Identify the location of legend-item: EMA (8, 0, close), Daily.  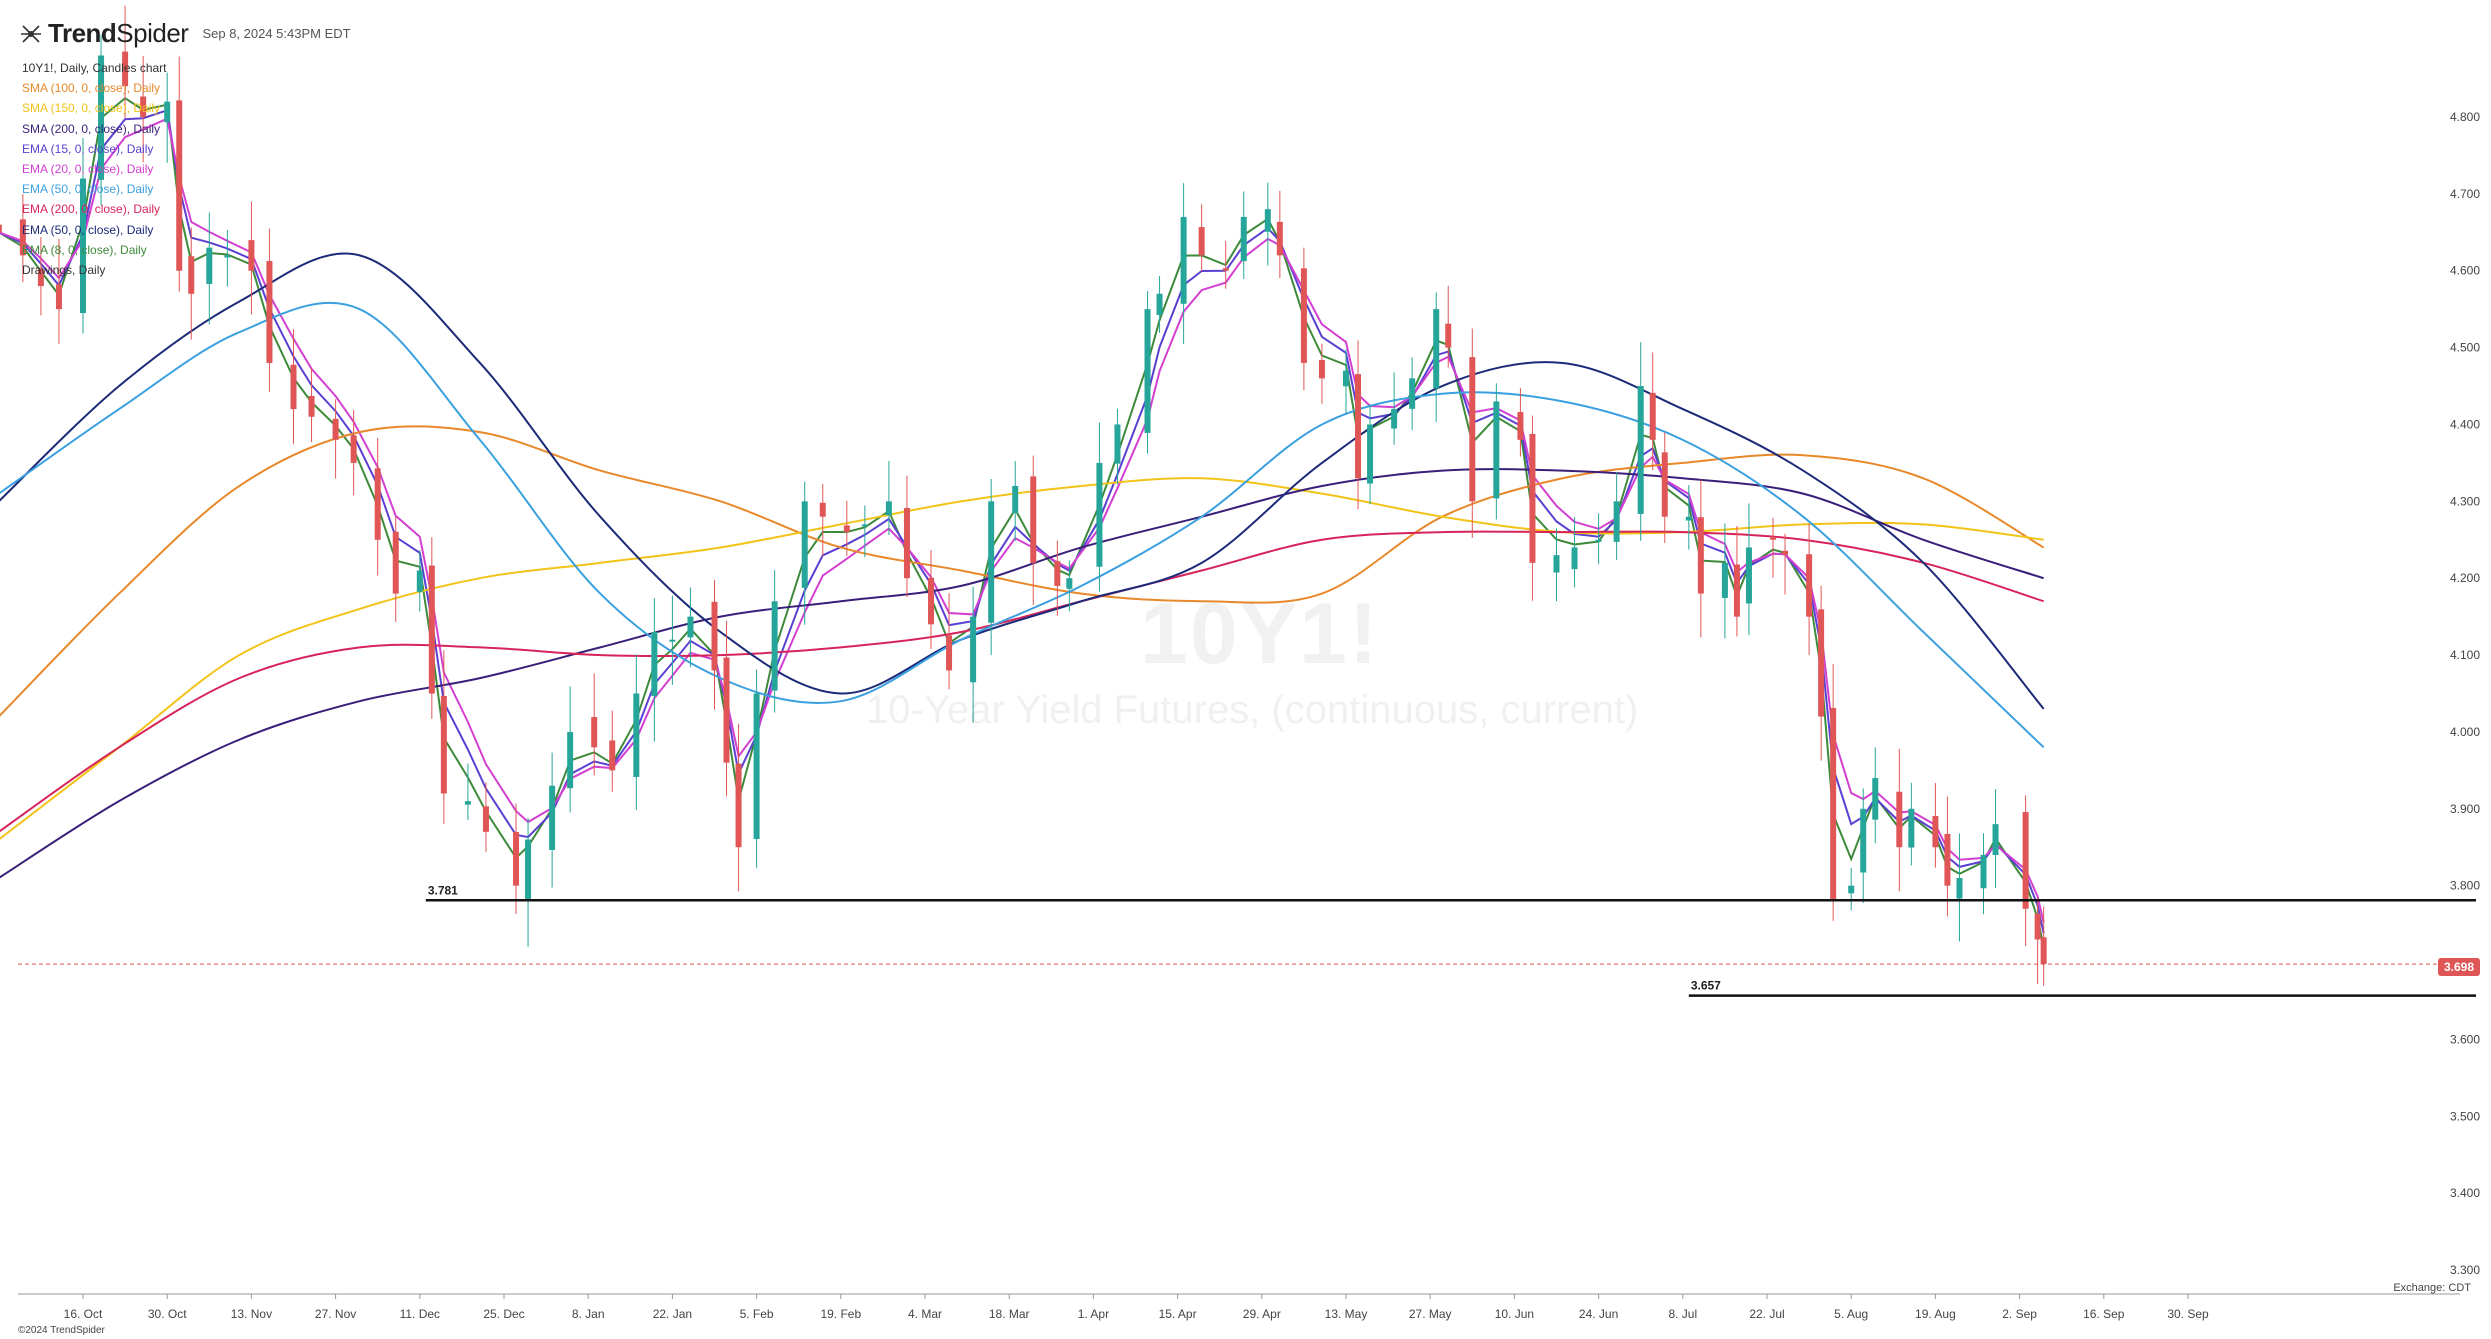
(84, 249).